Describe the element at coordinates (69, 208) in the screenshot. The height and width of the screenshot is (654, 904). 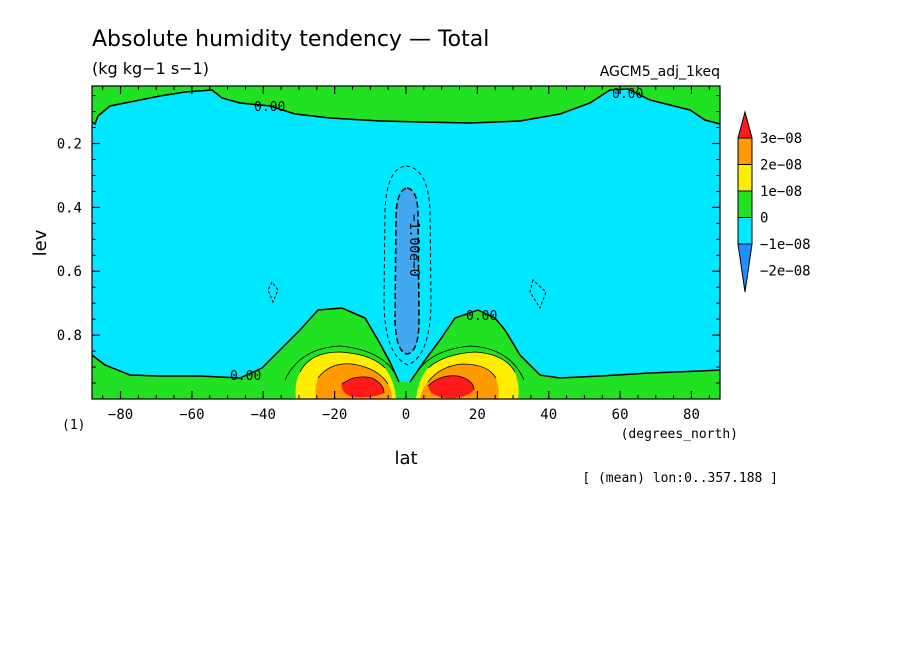
I see `y-tick-label: 0.4` at that location.